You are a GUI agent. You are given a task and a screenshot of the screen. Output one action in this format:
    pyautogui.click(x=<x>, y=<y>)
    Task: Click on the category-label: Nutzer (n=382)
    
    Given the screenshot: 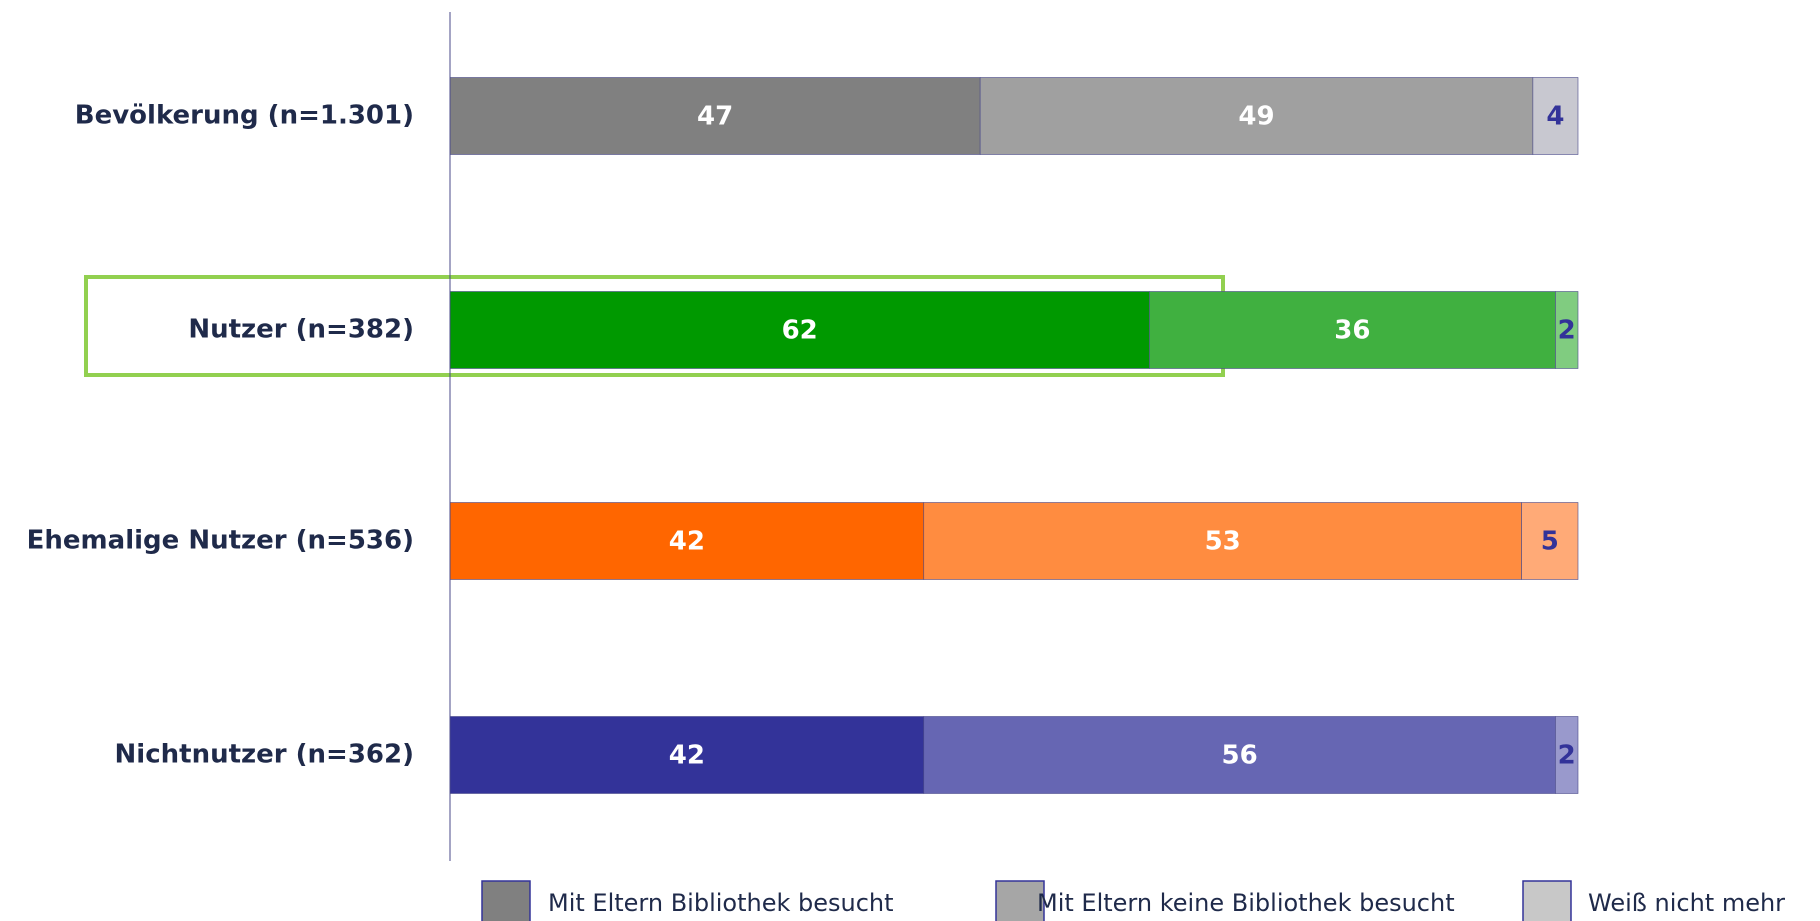 What is the action you would take?
    pyautogui.click(x=301, y=330)
    